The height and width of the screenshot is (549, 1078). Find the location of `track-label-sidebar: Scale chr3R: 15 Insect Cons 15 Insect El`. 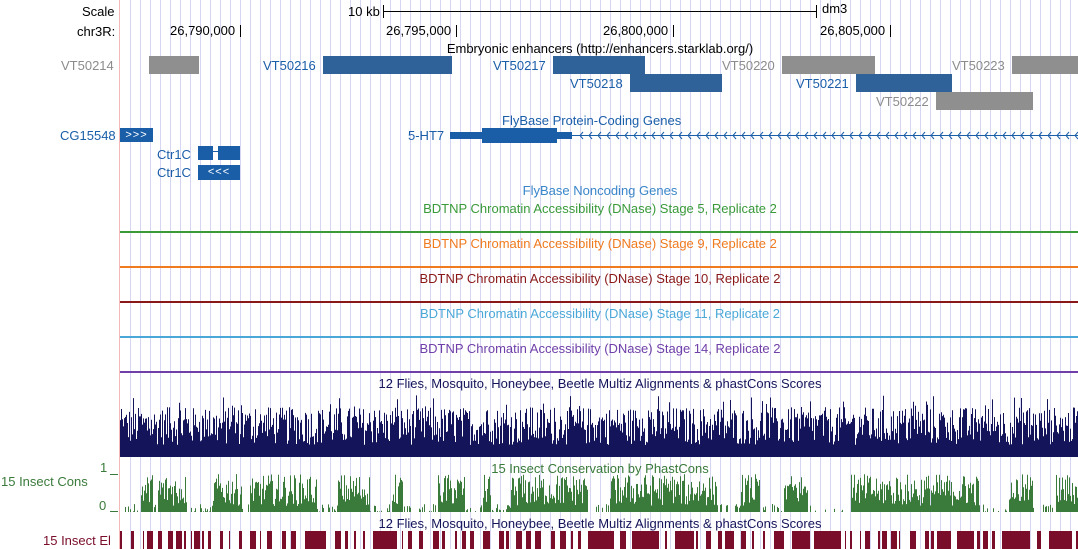

track-label-sidebar: Scale chr3R: 15 Insect Cons 15 Insect El is located at coordinates (59, 274).